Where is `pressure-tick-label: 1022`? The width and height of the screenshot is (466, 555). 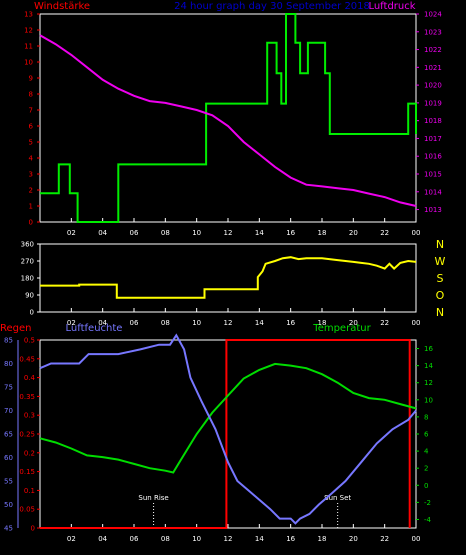 pressure-tick-label: 1022 is located at coordinates (433, 50).